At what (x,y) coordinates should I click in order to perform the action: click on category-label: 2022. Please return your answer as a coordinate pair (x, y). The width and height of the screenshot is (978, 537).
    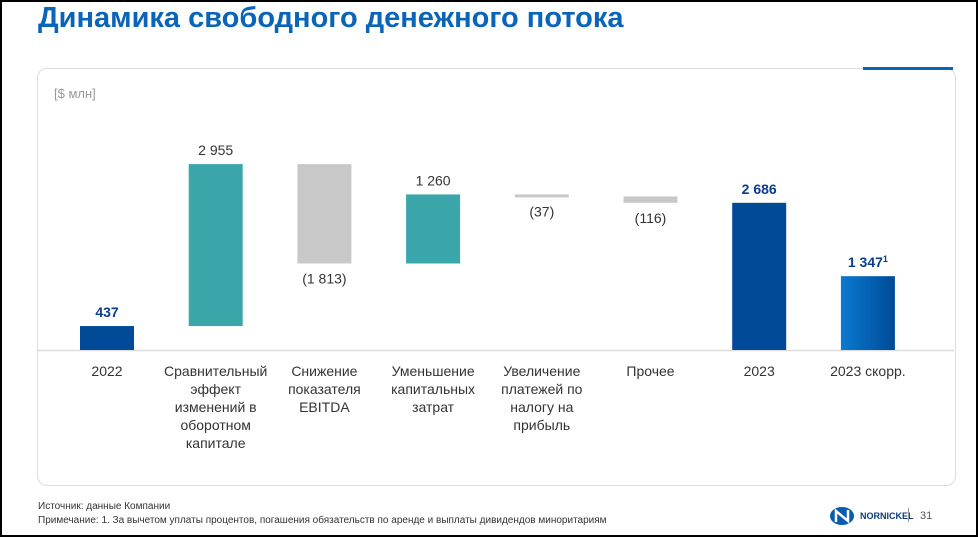
    Looking at the image, I should click on (107, 371).